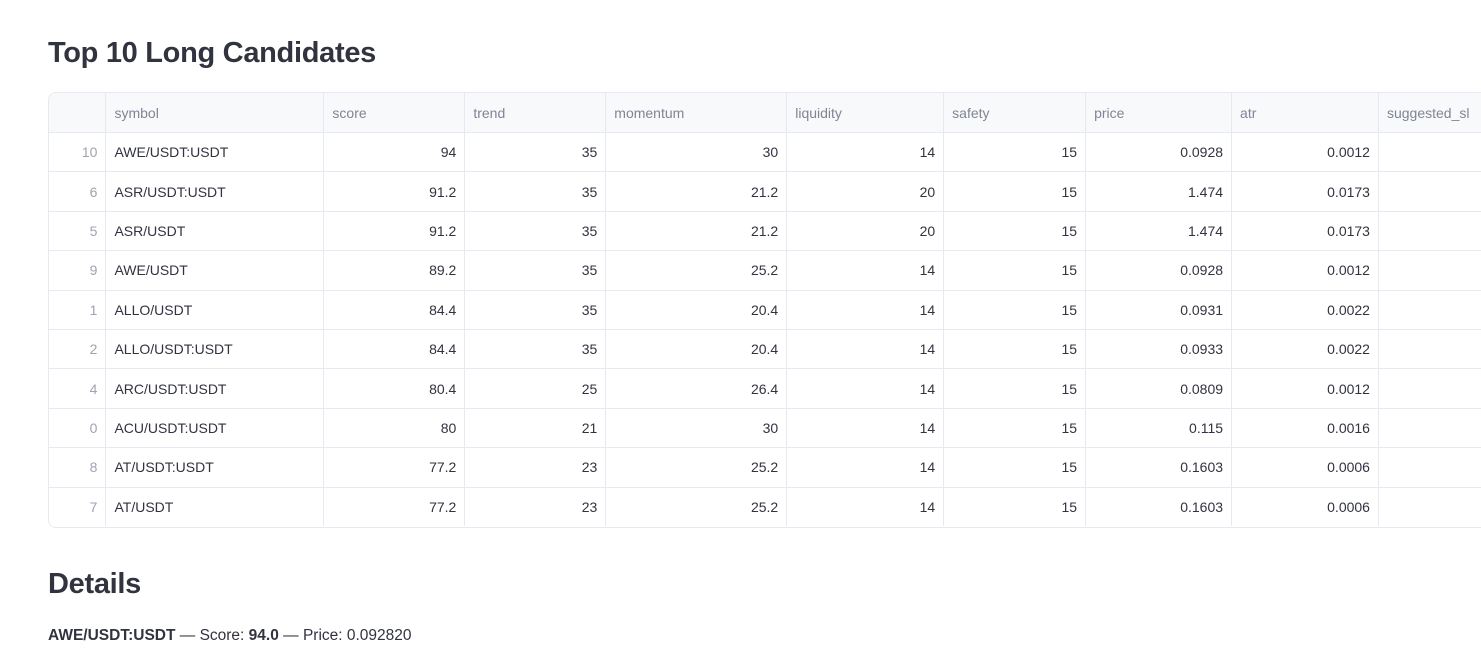  Describe the element at coordinates (78, 467) in the screenshot. I see `cell-index: 8` at that location.